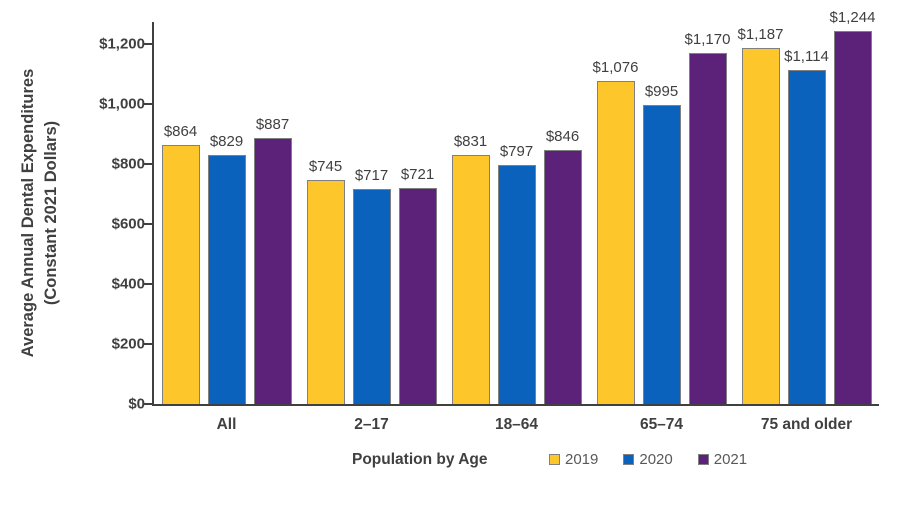 This screenshot has width=900, height=525. What do you see at coordinates (760, 225) in the screenshot?
I see `bar-2019-75 and older` at bounding box center [760, 225].